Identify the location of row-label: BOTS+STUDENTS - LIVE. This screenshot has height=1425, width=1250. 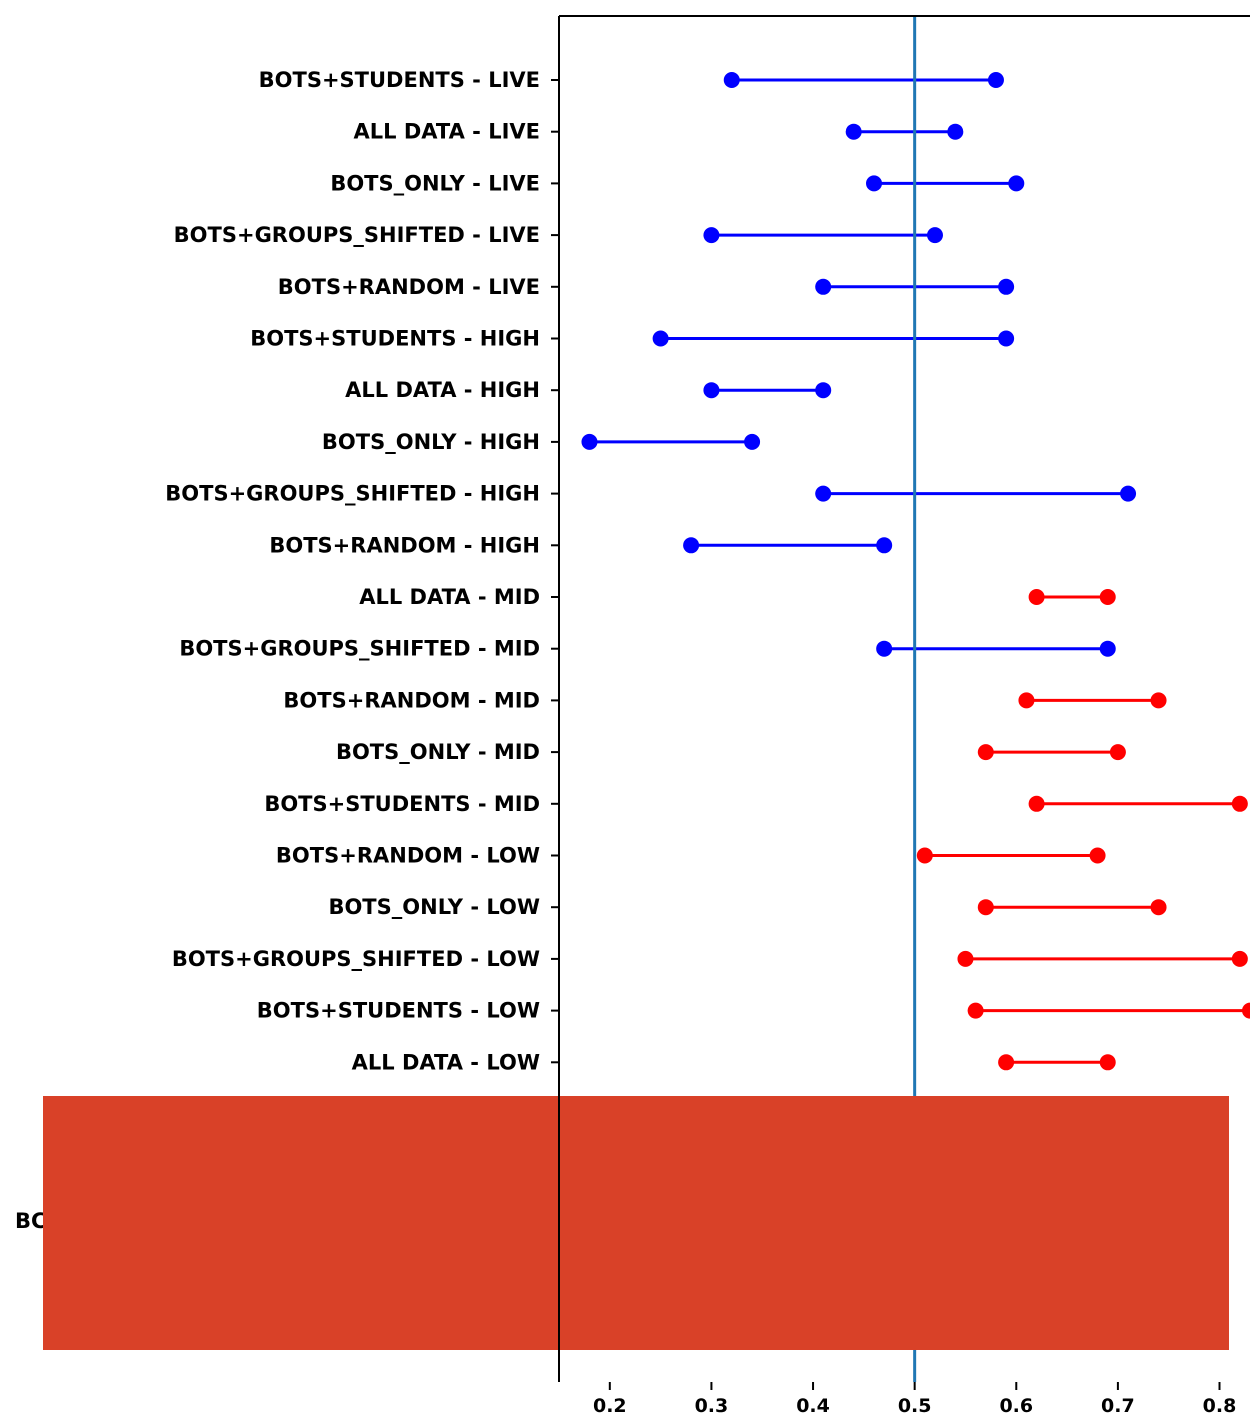
(399, 80).